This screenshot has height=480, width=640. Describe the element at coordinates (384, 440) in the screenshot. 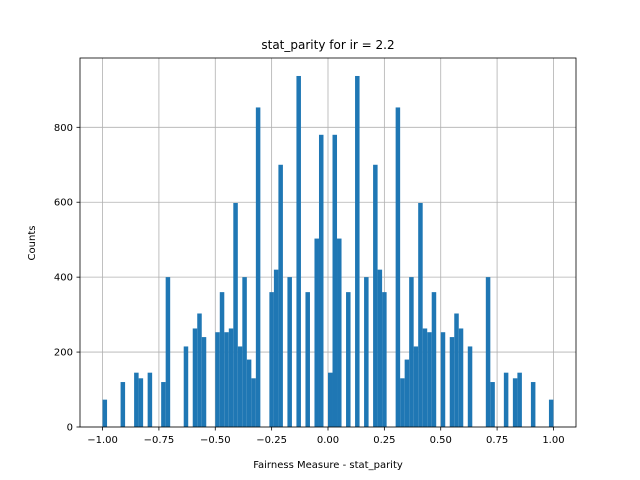

I see `x-tick-label: 0.25` at that location.